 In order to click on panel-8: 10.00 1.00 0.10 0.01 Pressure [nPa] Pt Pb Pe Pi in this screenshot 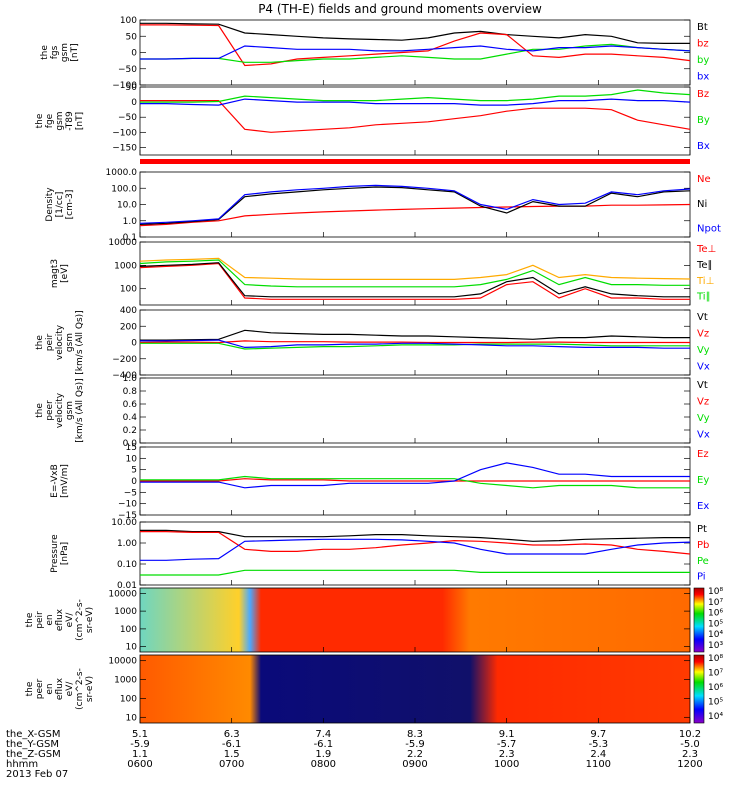, I will do `click(379, 554)`.